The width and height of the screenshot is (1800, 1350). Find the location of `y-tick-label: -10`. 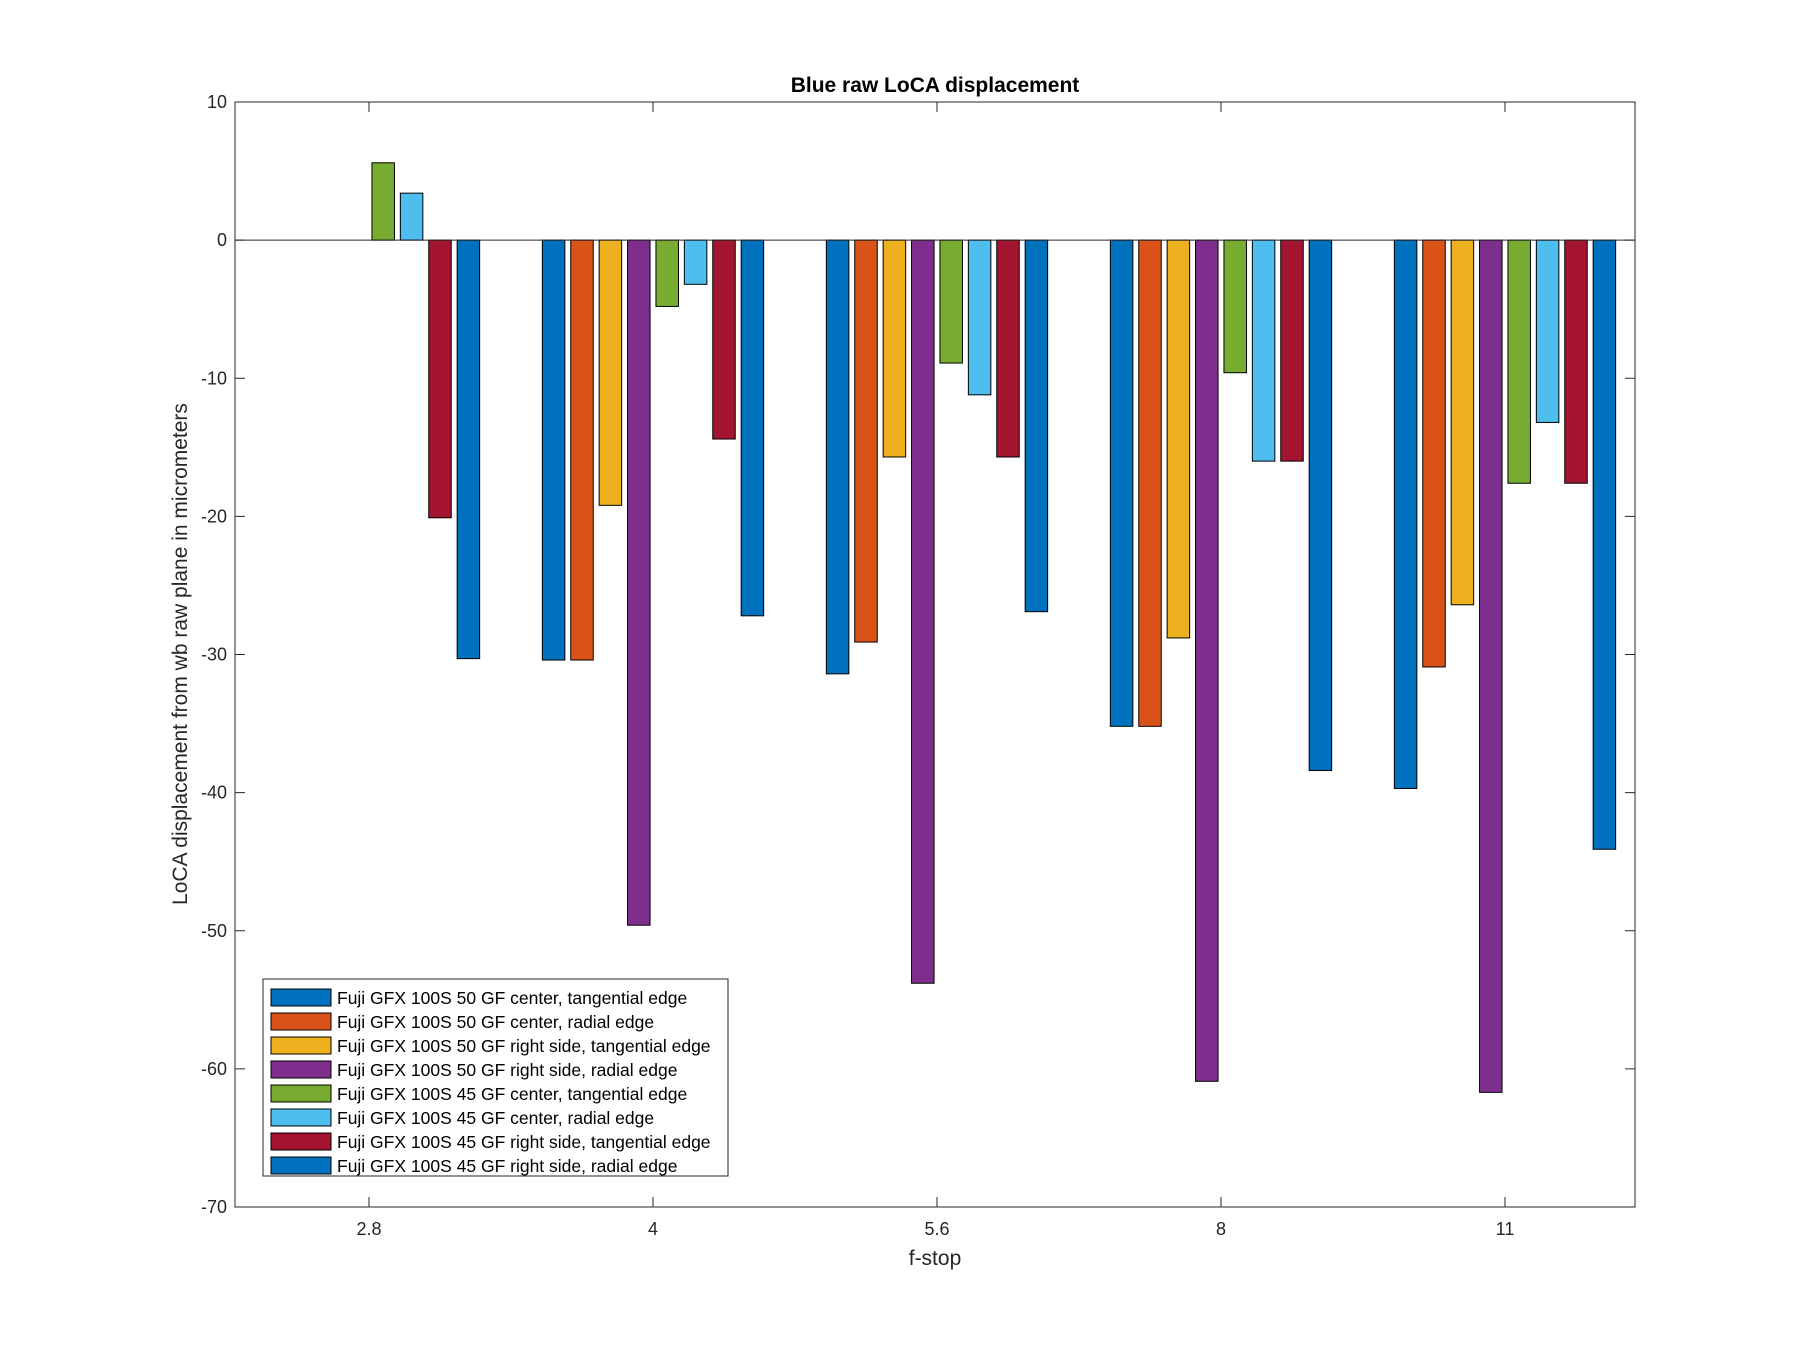

y-tick-label: -10 is located at coordinates (214, 378).